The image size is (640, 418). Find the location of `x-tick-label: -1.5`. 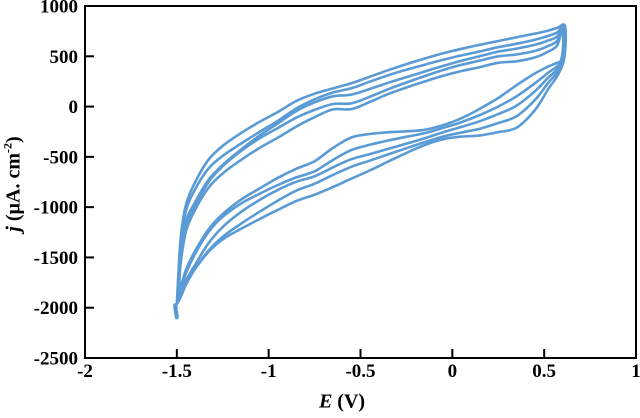

x-tick-label: -1.5 is located at coordinates (177, 371).